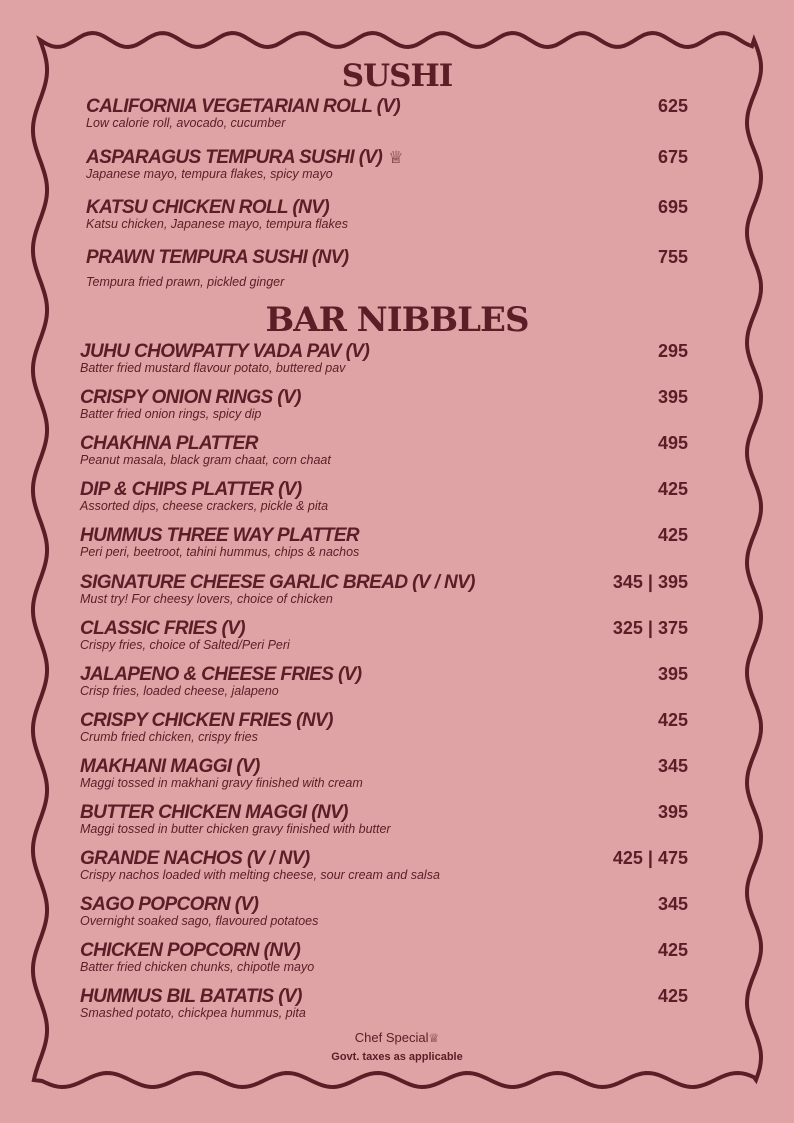 This screenshot has height=1123, width=794. Describe the element at coordinates (672, 157) in the screenshot. I see `item-price: 675` at that location.